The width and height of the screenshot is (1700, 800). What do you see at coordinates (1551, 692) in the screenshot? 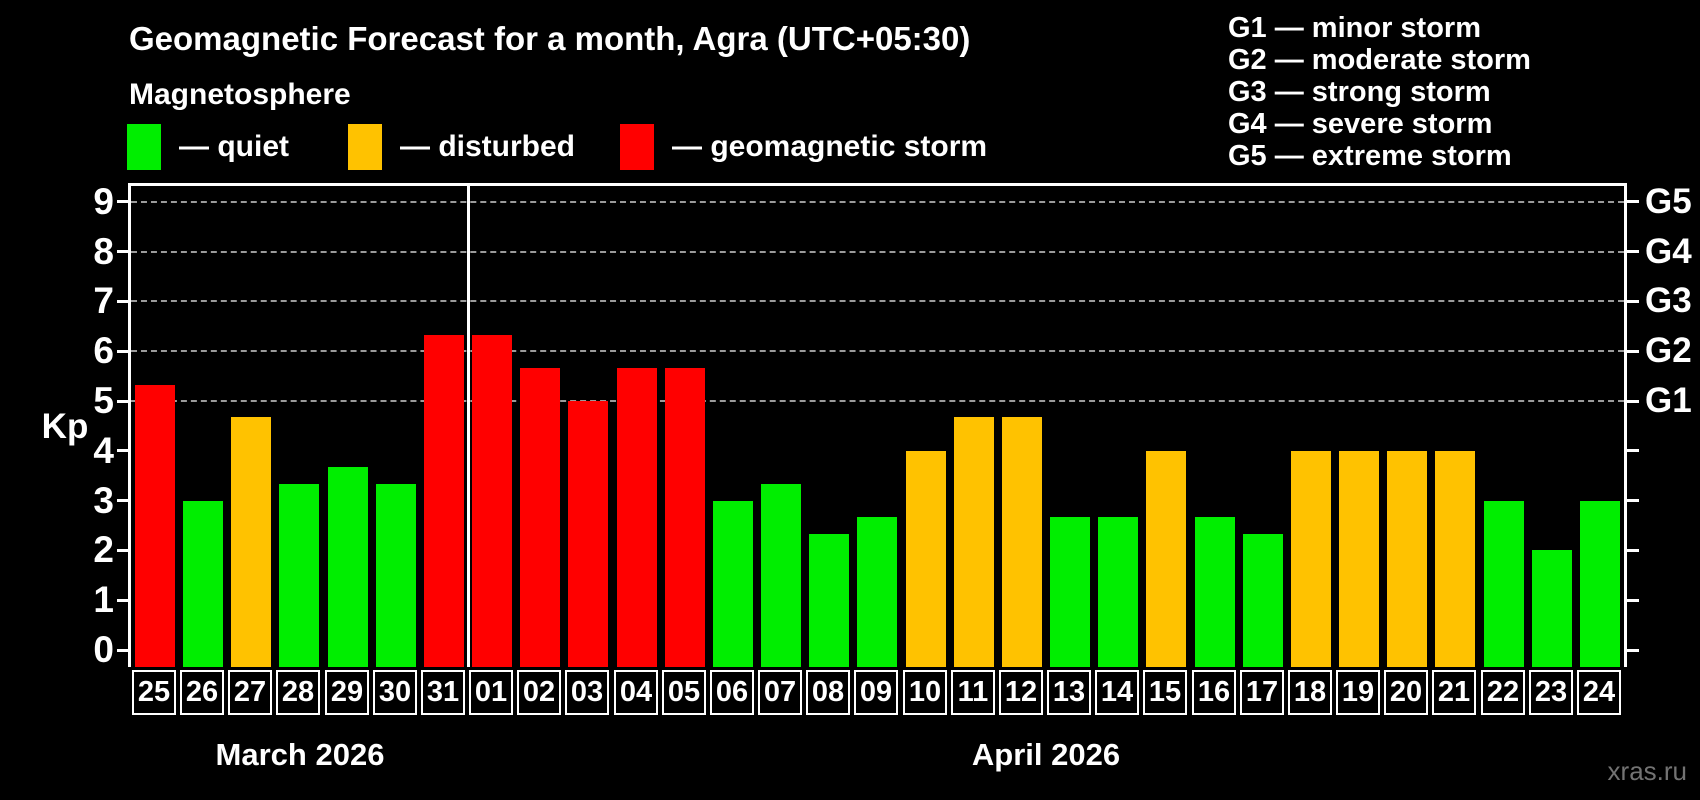
I see `day-cell-23: 23` at bounding box center [1551, 692].